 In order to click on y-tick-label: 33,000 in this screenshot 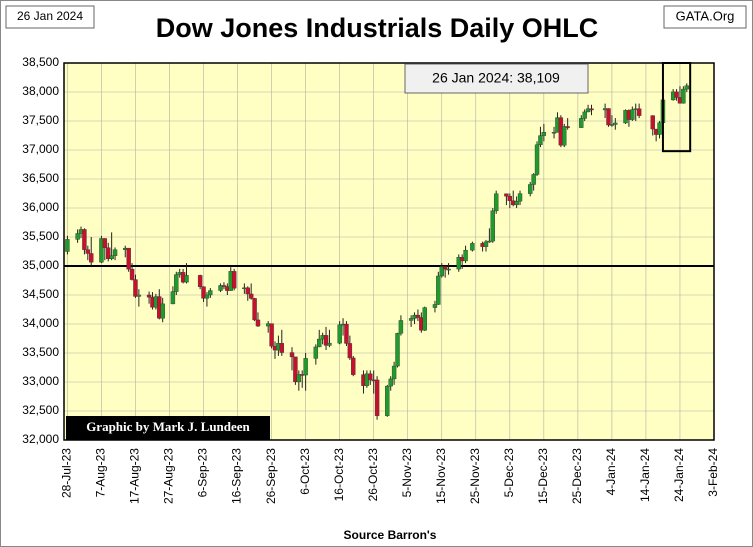, I will do `click(40, 381)`.